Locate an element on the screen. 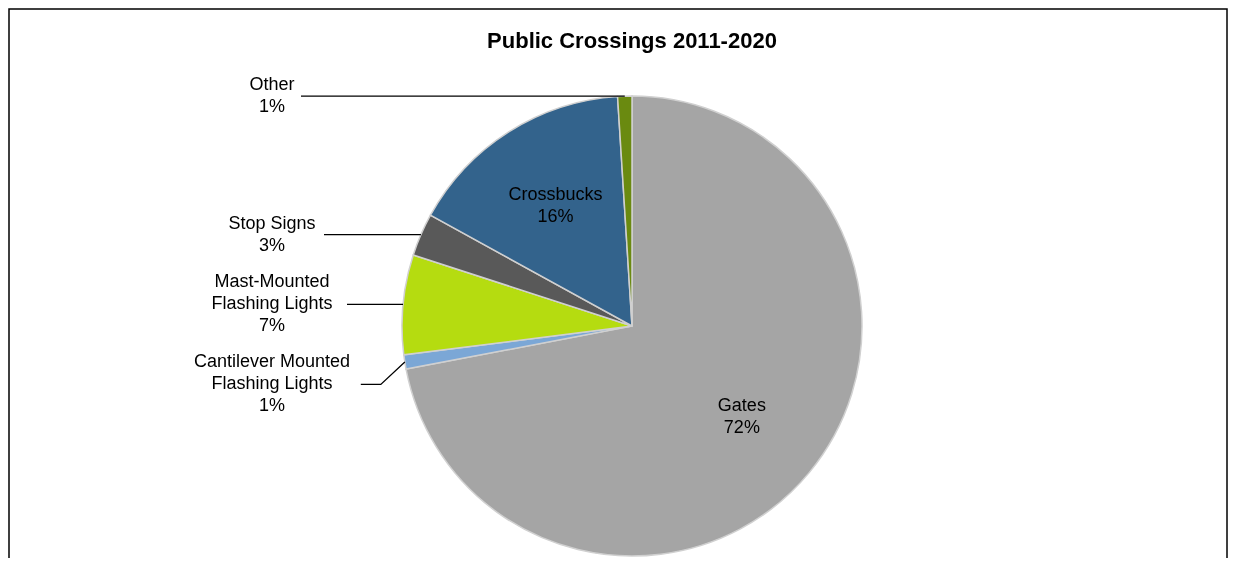 This screenshot has height=566, width=1236. slice-label: Stop Signs is located at coordinates (272, 222).